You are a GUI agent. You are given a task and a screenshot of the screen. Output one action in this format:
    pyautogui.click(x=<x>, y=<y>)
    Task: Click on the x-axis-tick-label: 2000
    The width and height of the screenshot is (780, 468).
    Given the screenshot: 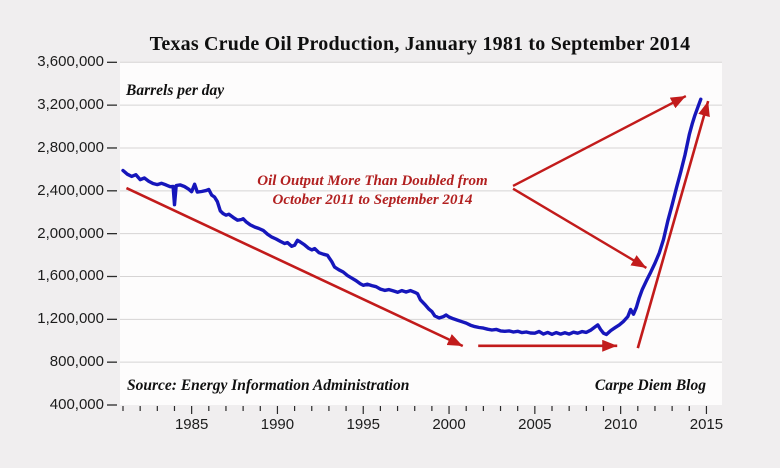 What is the action you would take?
    pyautogui.click(x=449, y=424)
    